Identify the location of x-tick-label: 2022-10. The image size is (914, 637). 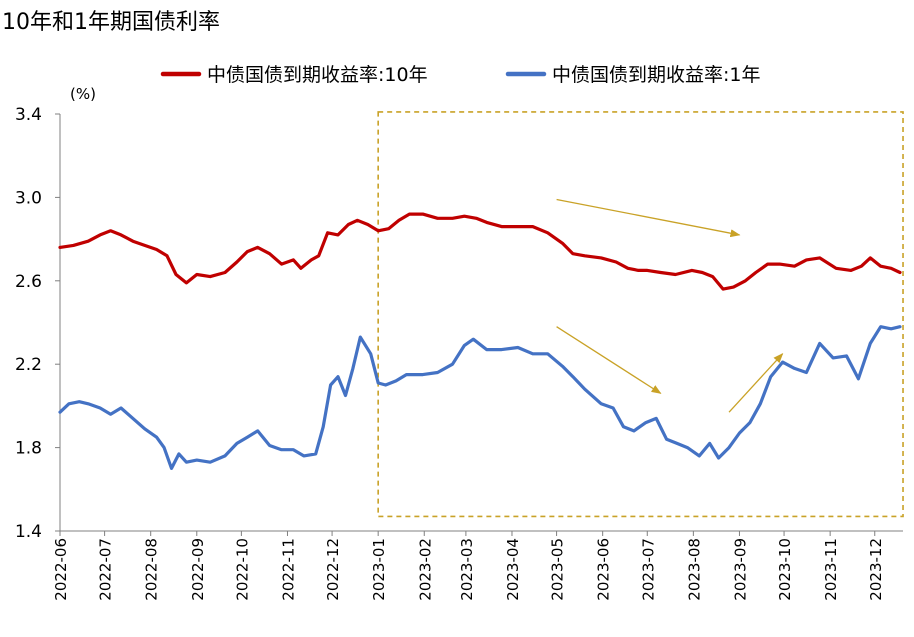
(242, 569).